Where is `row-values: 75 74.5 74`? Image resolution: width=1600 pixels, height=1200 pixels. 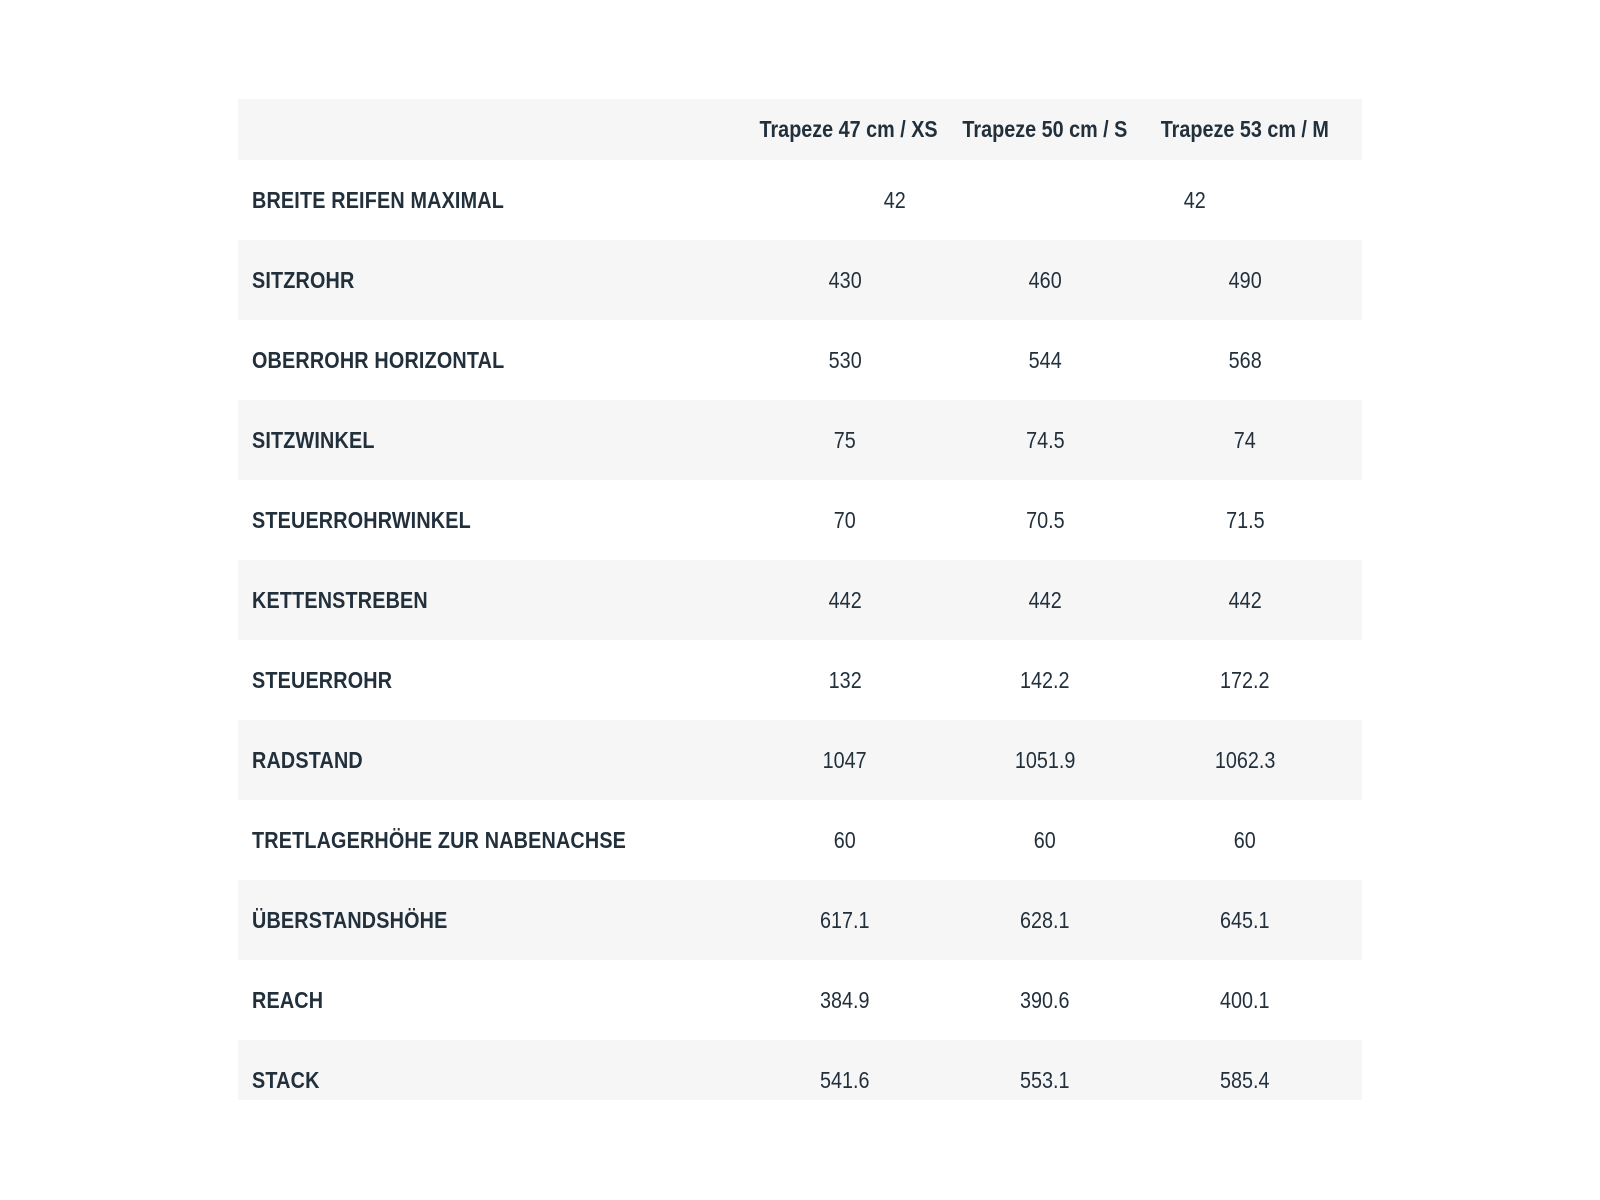 row-values: 75 74.5 74 is located at coordinates (1045, 440).